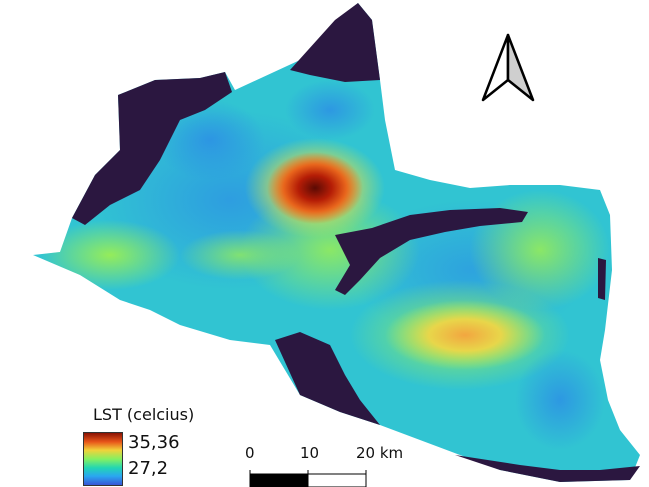 This screenshot has height=487, width=649. Describe the element at coordinates (103, 459) in the screenshot. I see `legend-color-ramp` at that location.